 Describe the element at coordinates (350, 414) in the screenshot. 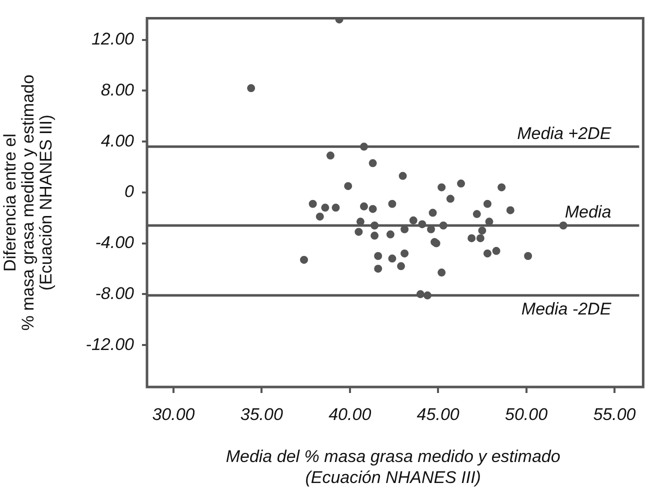

I see `x-tick-label: 40.00` at that location.